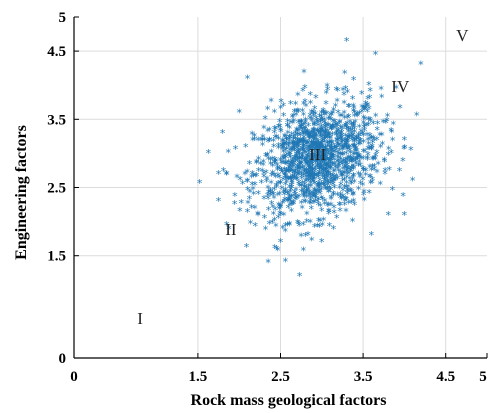 The height and width of the screenshot is (413, 489). Describe the element at coordinates (363, 377) in the screenshot. I see `x-tick-label: 3.5` at that location.